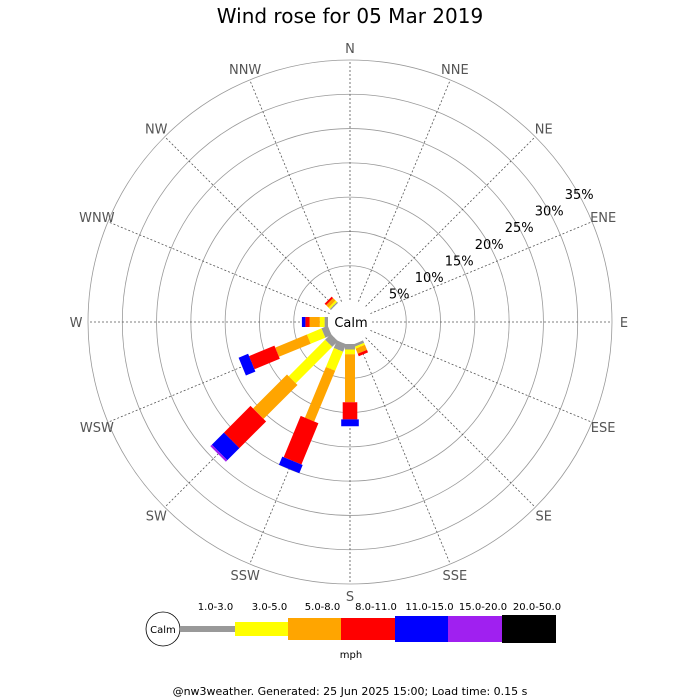 The image size is (700, 700). Describe the element at coordinates (579, 195) in the screenshot. I see `ring-label-35: 35%` at that location.